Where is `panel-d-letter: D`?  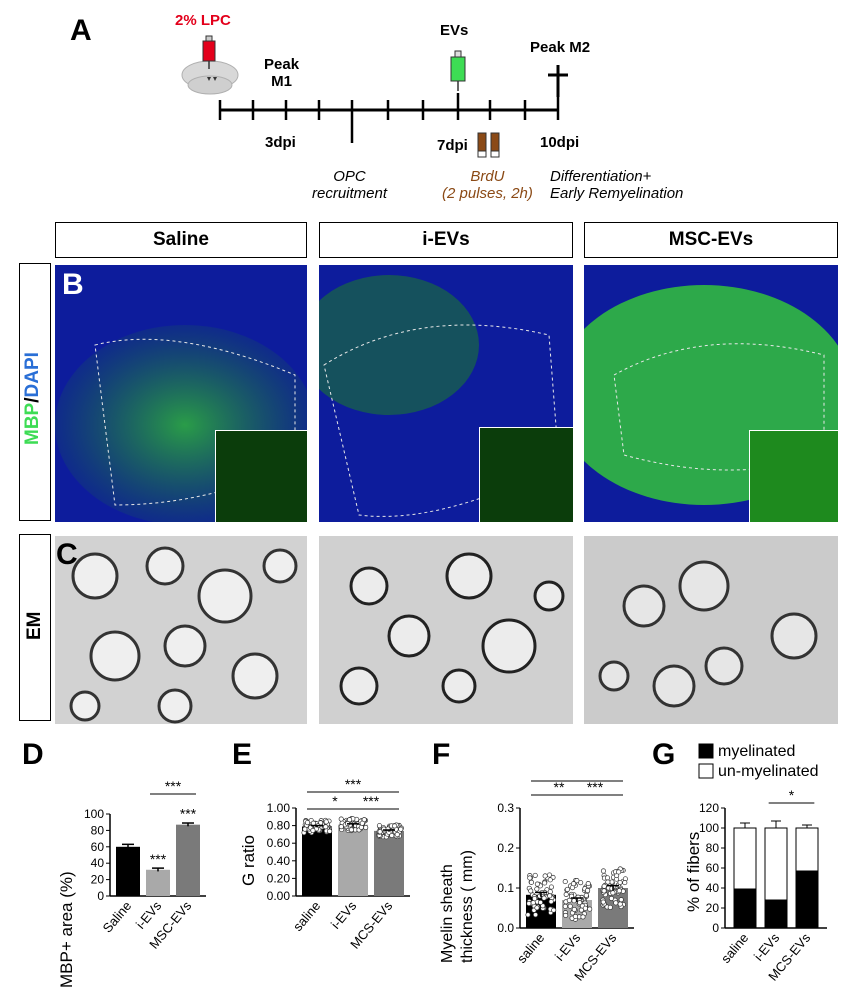 panel-d-letter: D is located at coordinates (33, 754).